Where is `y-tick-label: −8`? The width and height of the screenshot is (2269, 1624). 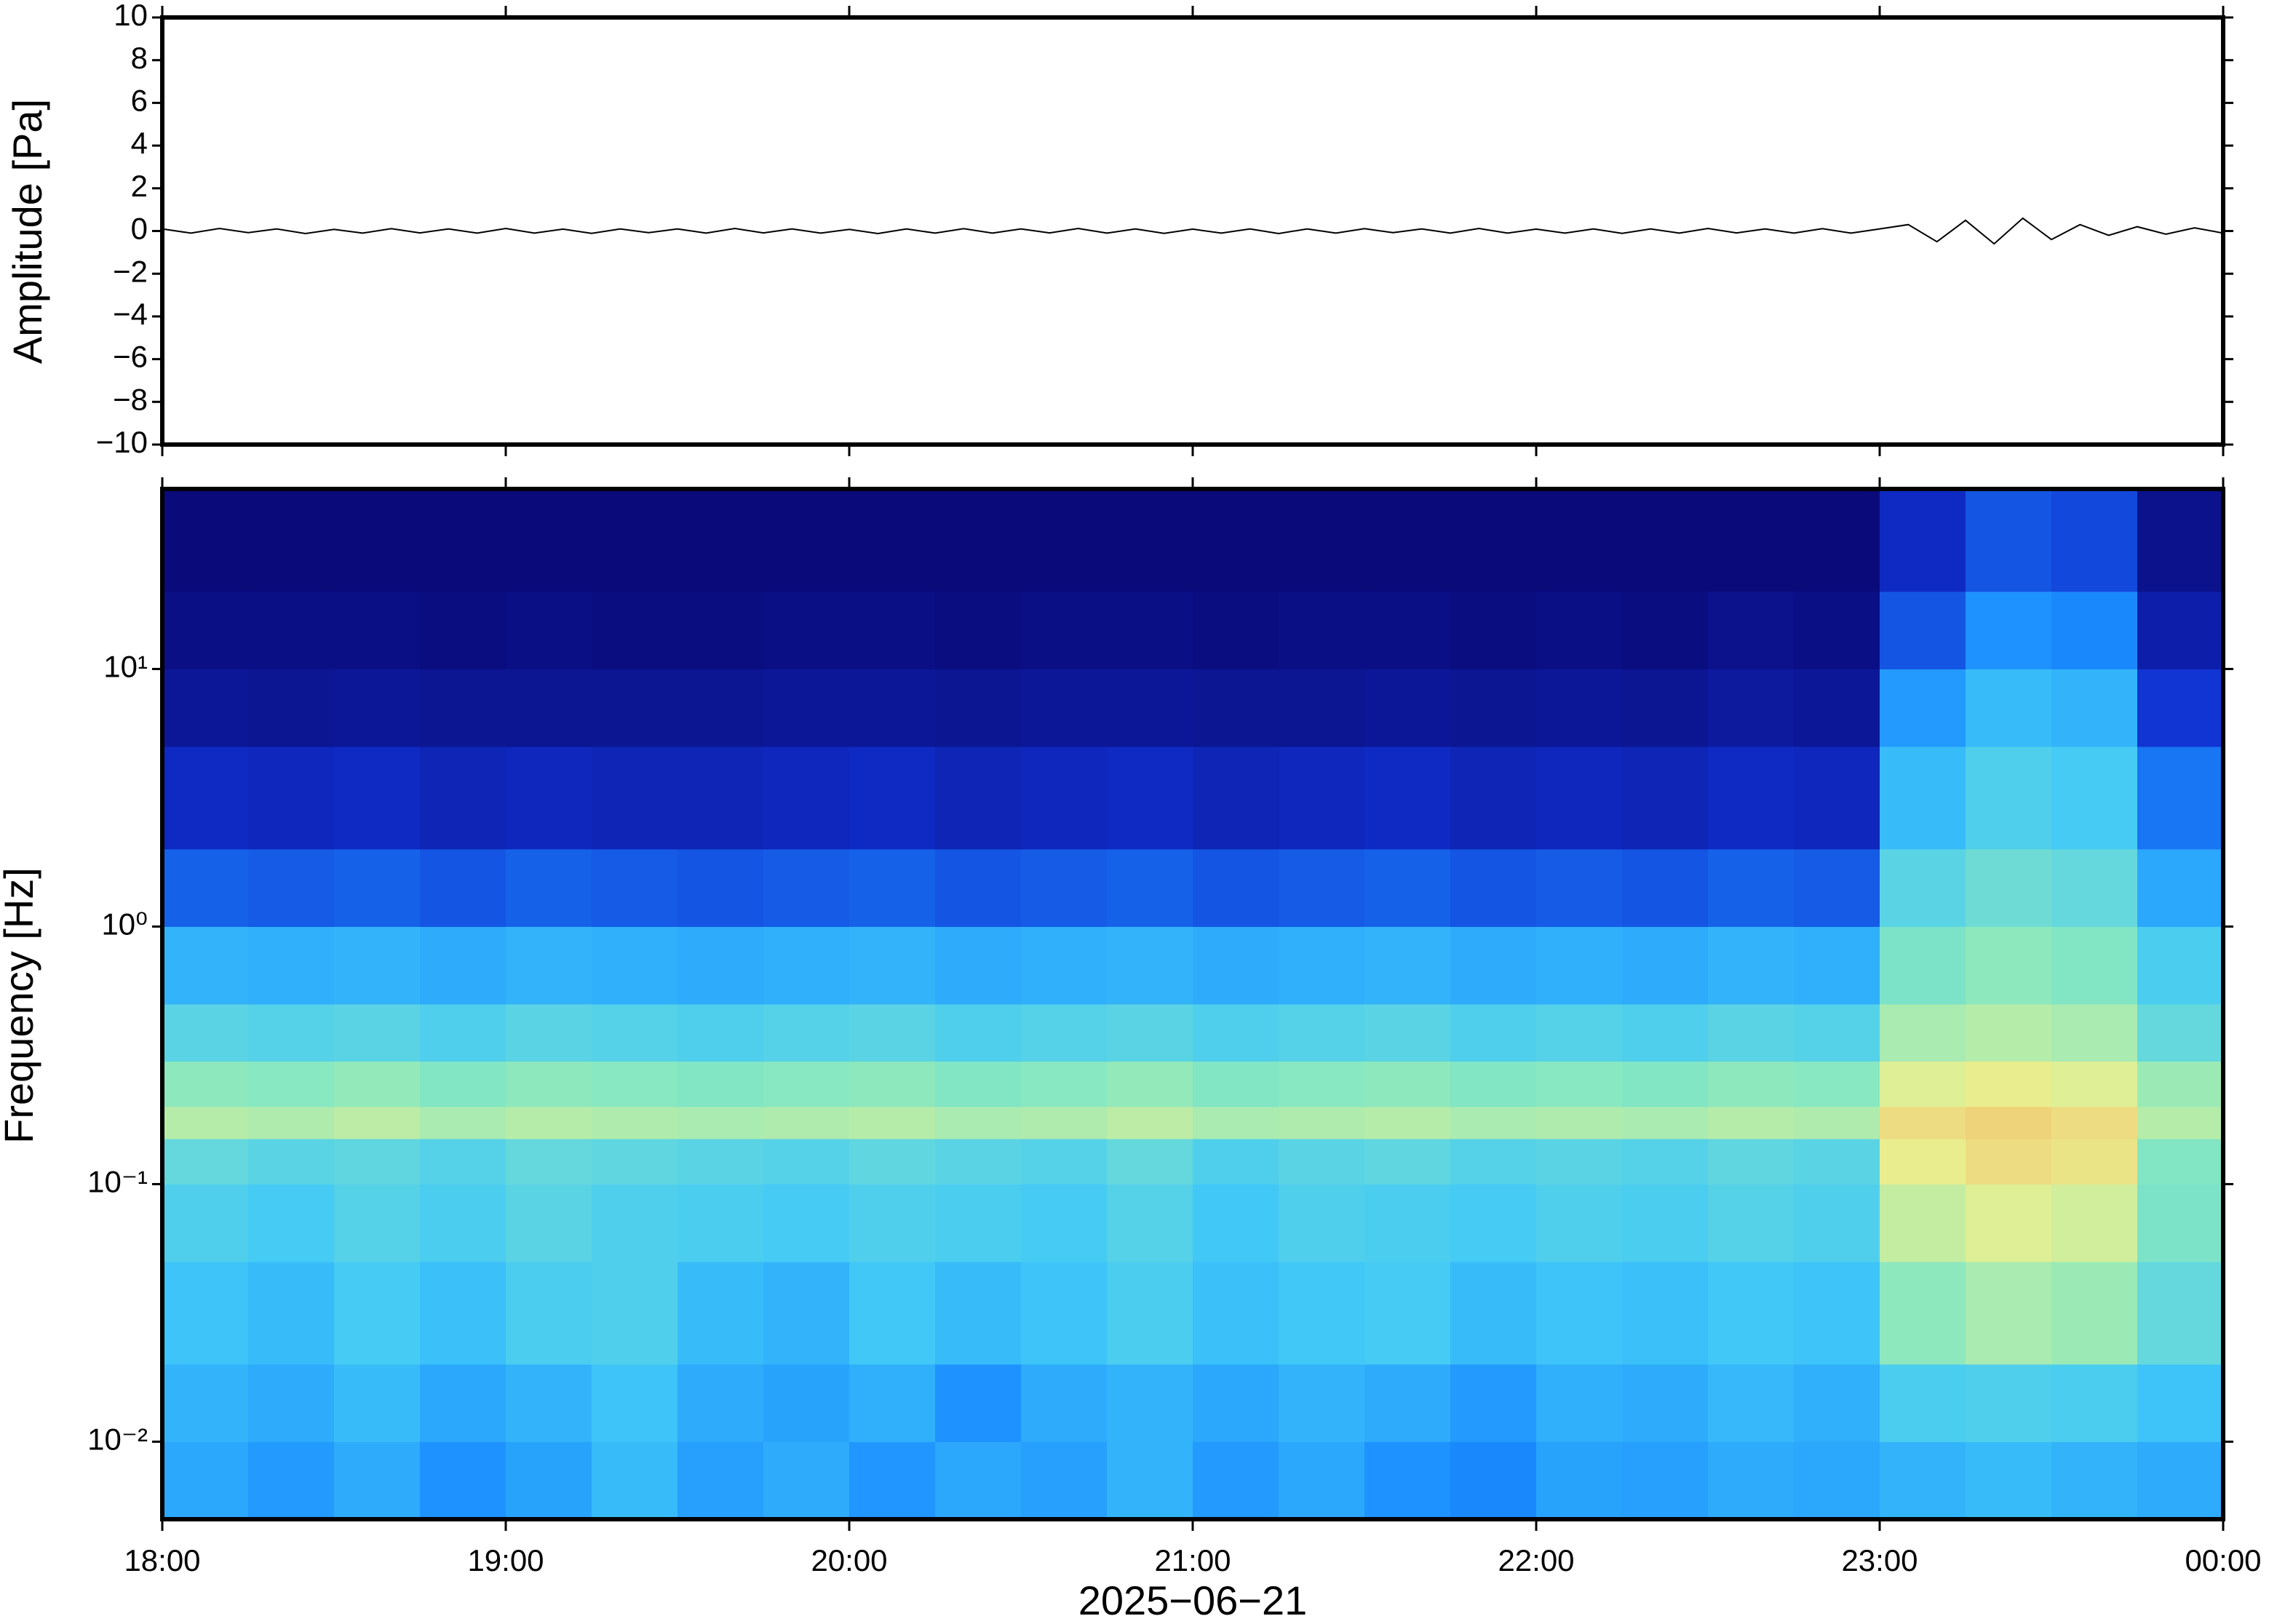 y-tick-label: −8 is located at coordinates (130, 399).